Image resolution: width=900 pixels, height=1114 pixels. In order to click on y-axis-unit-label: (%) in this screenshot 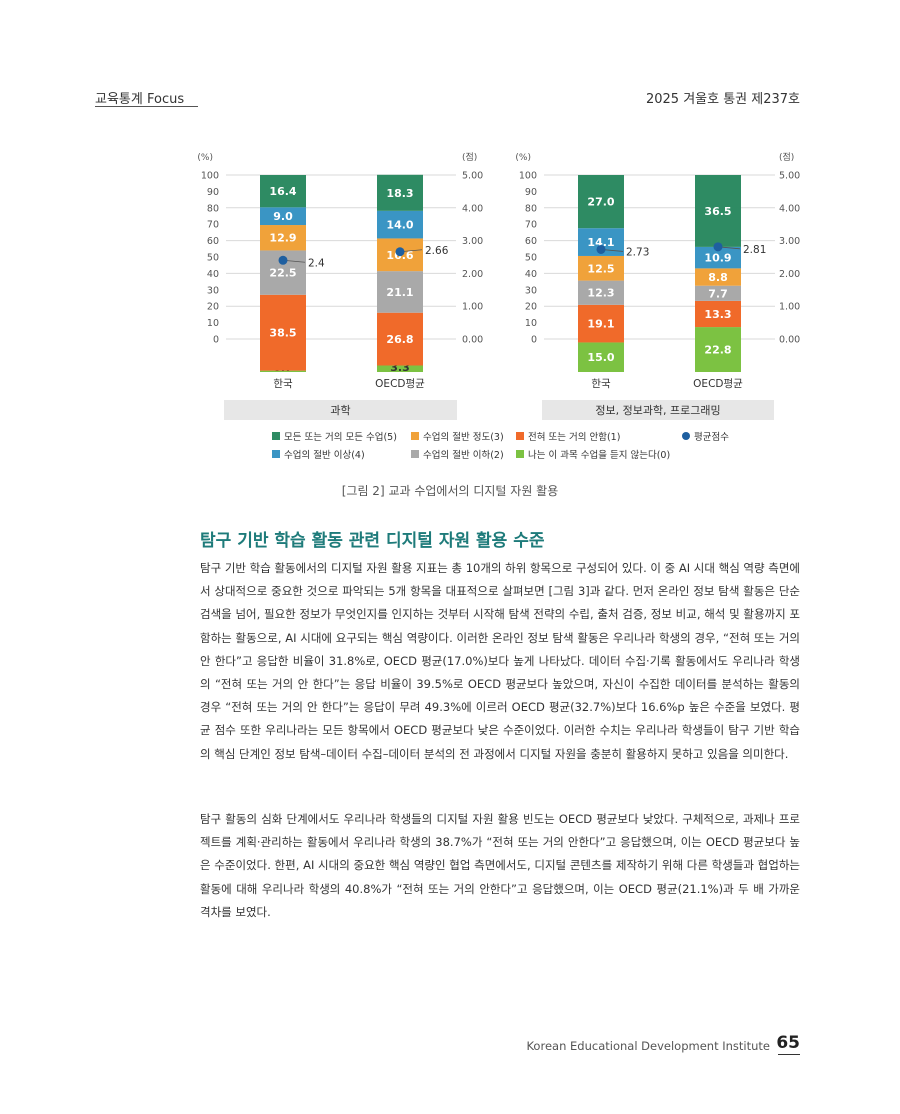, I will do `click(205, 158)`.